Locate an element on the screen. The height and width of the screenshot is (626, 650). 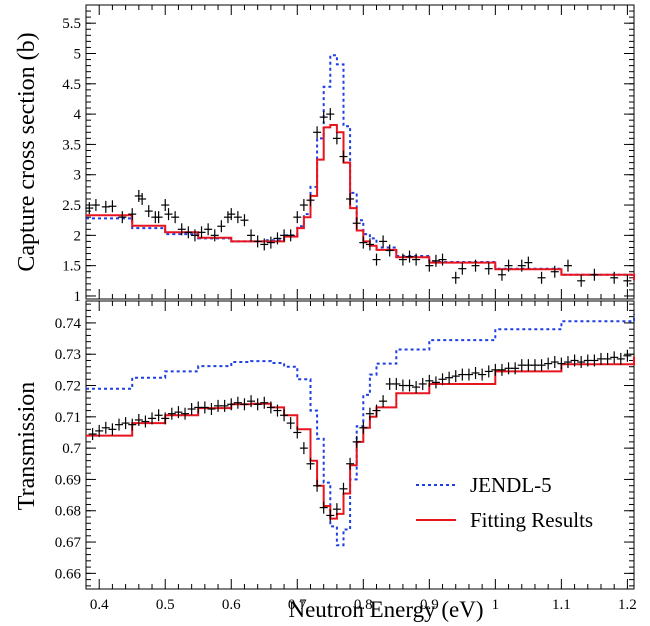
y-tick-label: 5.5 is located at coordinates (71, 24).